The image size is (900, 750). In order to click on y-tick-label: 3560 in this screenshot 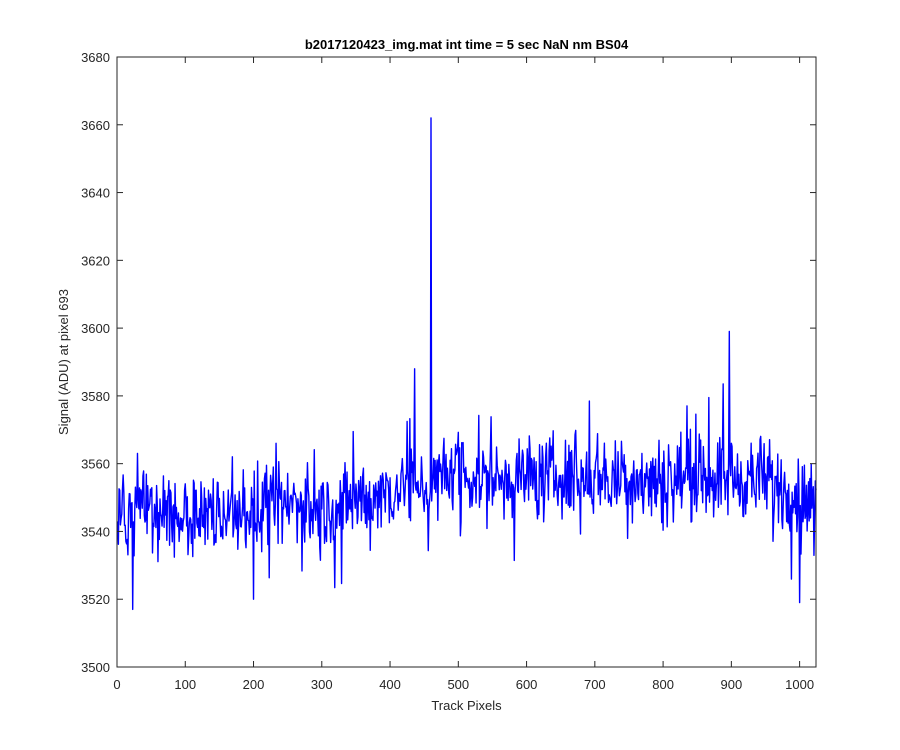, I will do `click(95, 464)`.